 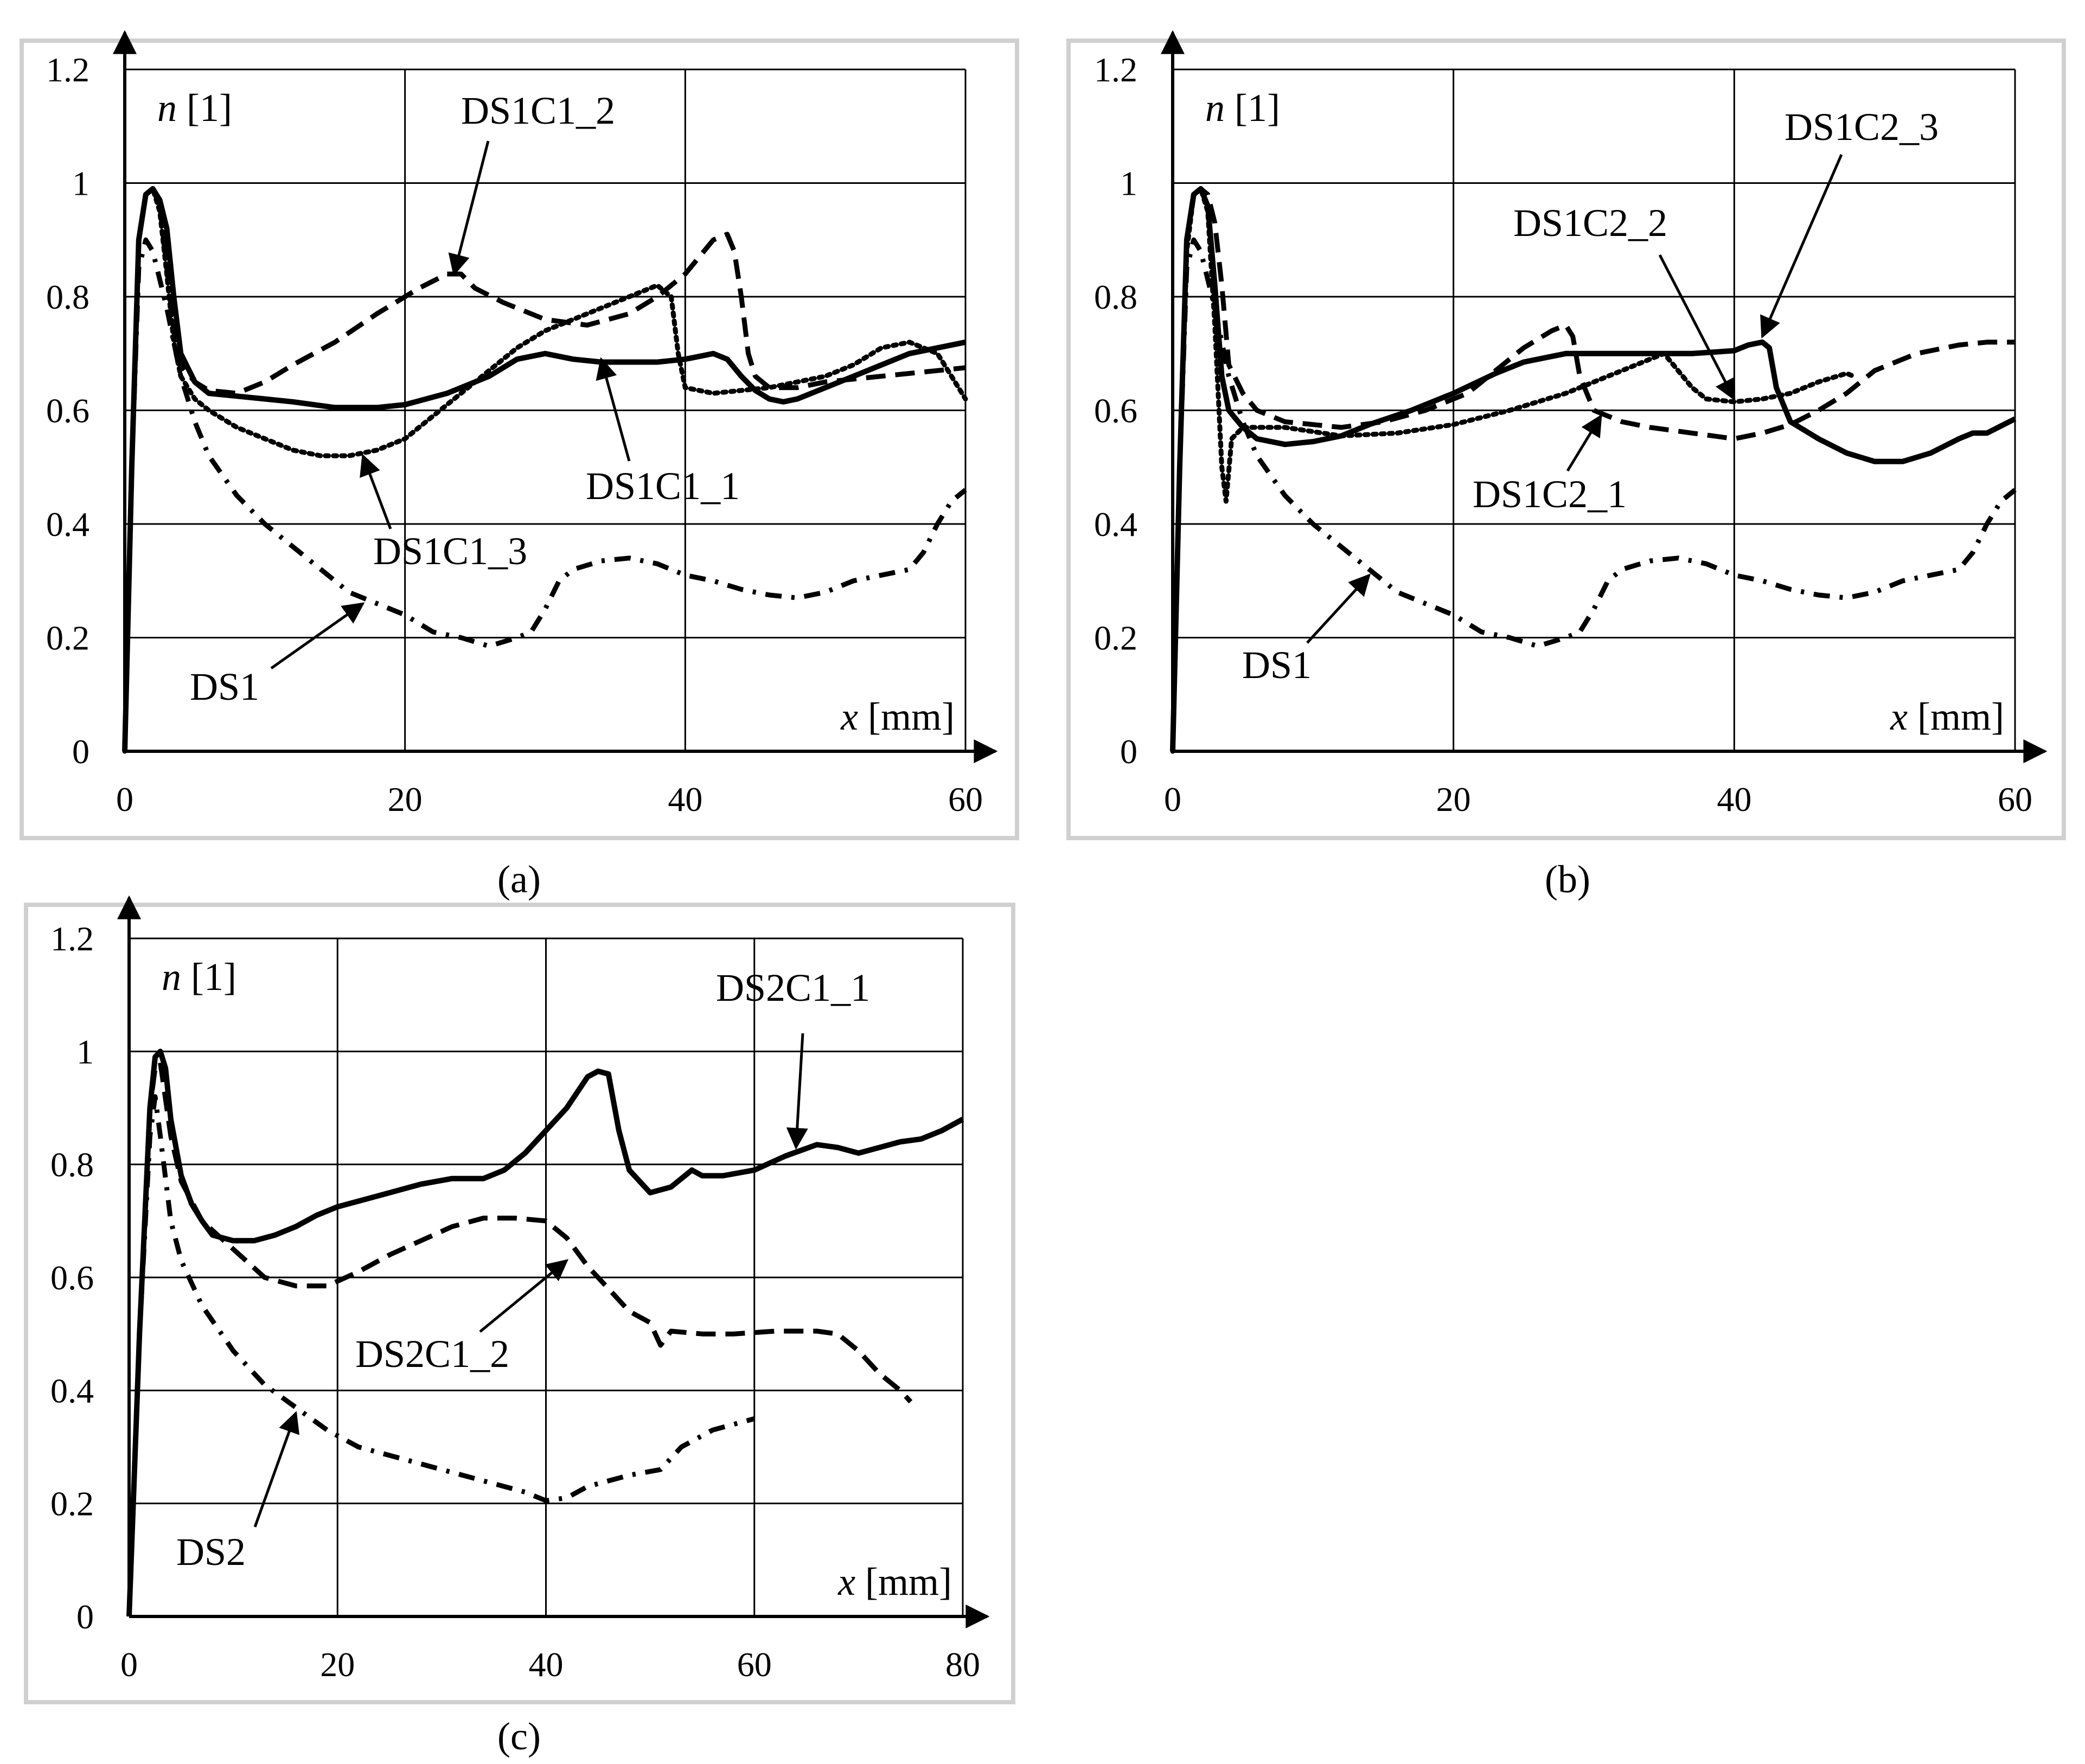 What do you see at coordinates (519, 1736) in the screenshot?
I see `panel-c-caption: (c)` at bounding box center [519, 1736].